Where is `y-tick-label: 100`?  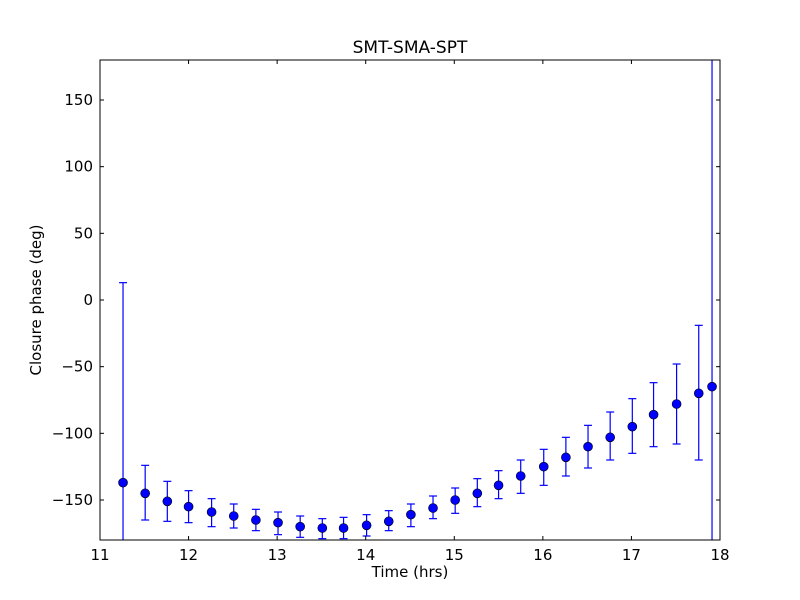
y-tick-label: 100 is located at coordinates (78, 167).